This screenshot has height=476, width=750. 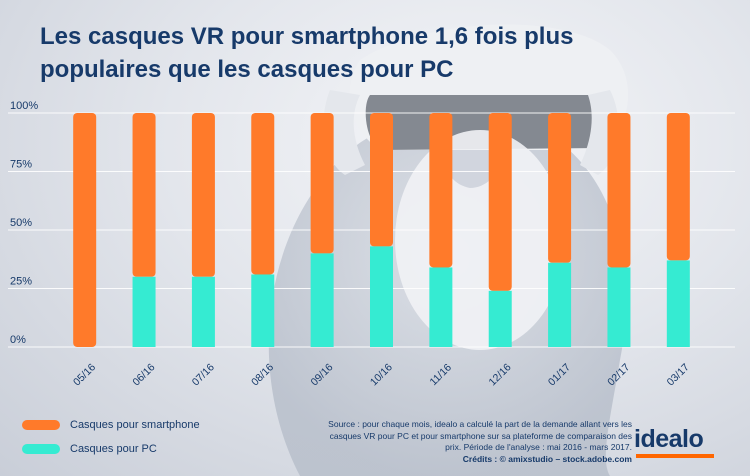 What do you see at coordinates (440, 375) in the screenshot?
I see `x-tick-label: 11/16` at bounding box center [440, 375].